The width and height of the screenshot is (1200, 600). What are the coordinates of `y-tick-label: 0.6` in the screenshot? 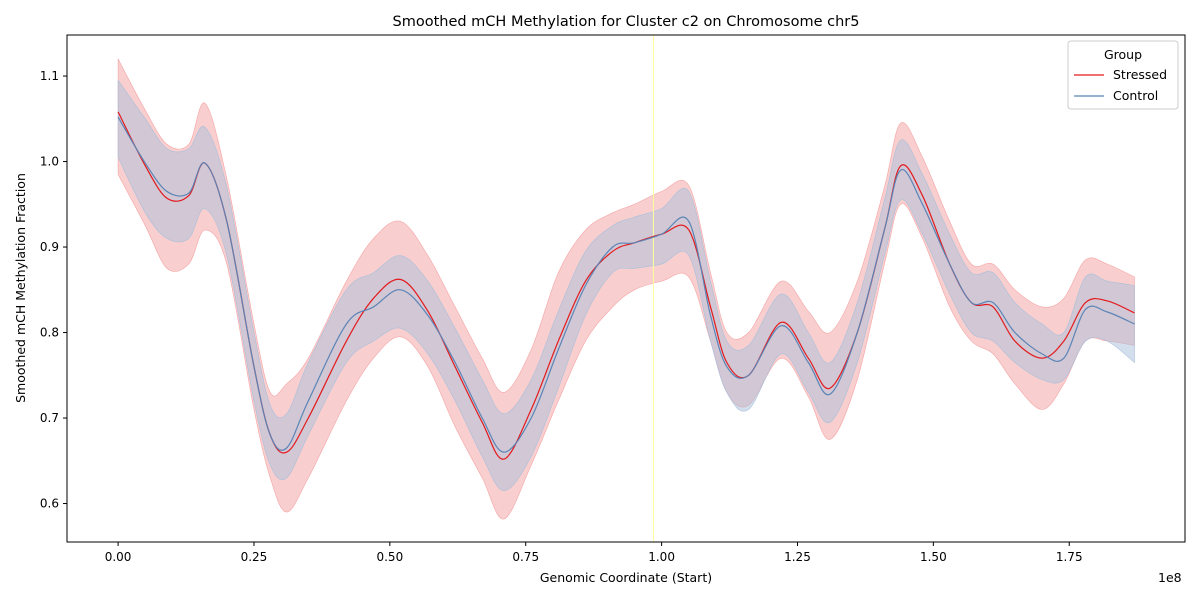 It's located at (49, 504).